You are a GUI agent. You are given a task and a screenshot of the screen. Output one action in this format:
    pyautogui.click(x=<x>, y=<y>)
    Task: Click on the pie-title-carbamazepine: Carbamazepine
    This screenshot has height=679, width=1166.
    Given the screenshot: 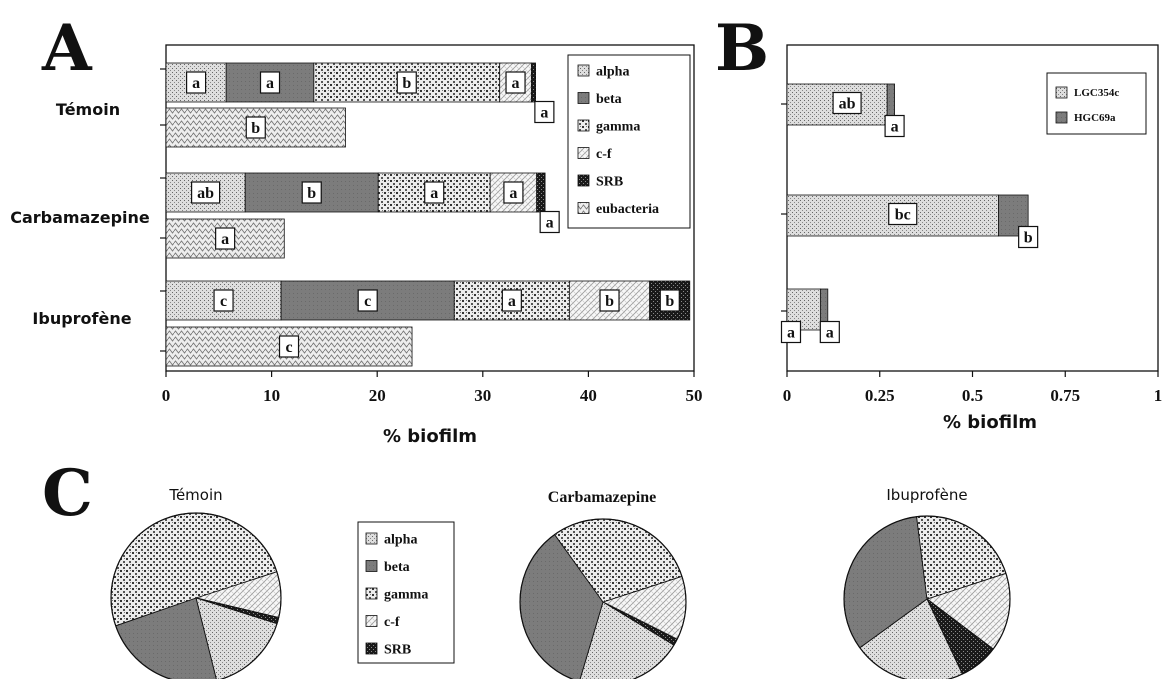 What is the action you would take?
    pyautogui.click(x=602, y=497)
    